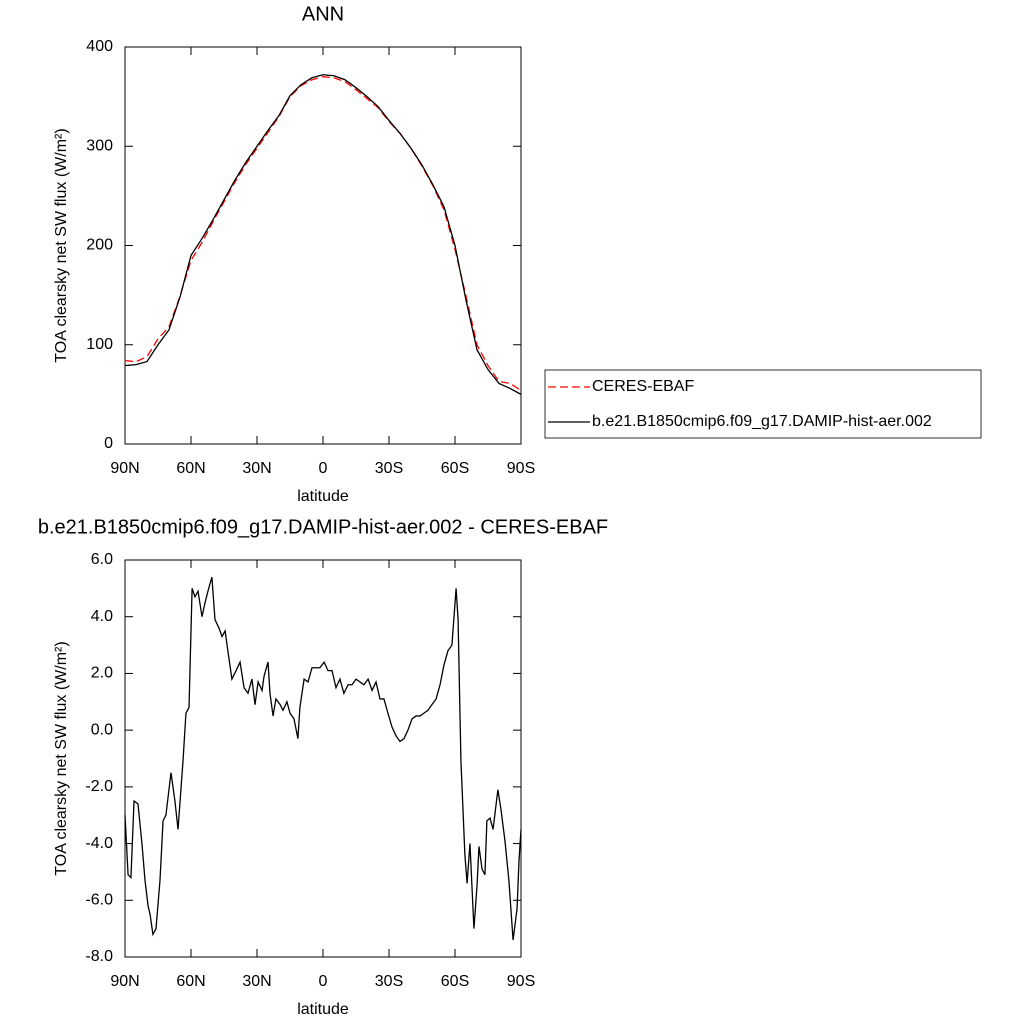 This screenshot has width=1024, height=1024. What do you see at coordinates (102, 559) in the screenshot?
I see `y-tick-label: 6.0` at bounding box center [102, 559].